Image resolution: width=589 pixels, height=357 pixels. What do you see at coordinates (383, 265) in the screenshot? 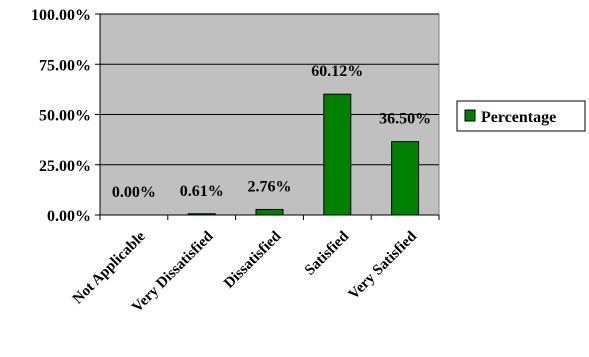
I see `x-tick-label: Very Satisfied` at bounding box center [383, 265].